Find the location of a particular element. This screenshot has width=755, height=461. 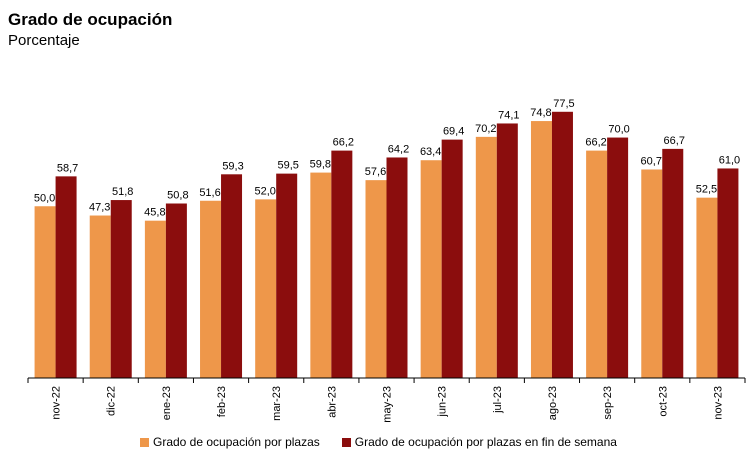

legend-label-plazas: Grado de ocupación por plazas is located at coordinates (236, 442).